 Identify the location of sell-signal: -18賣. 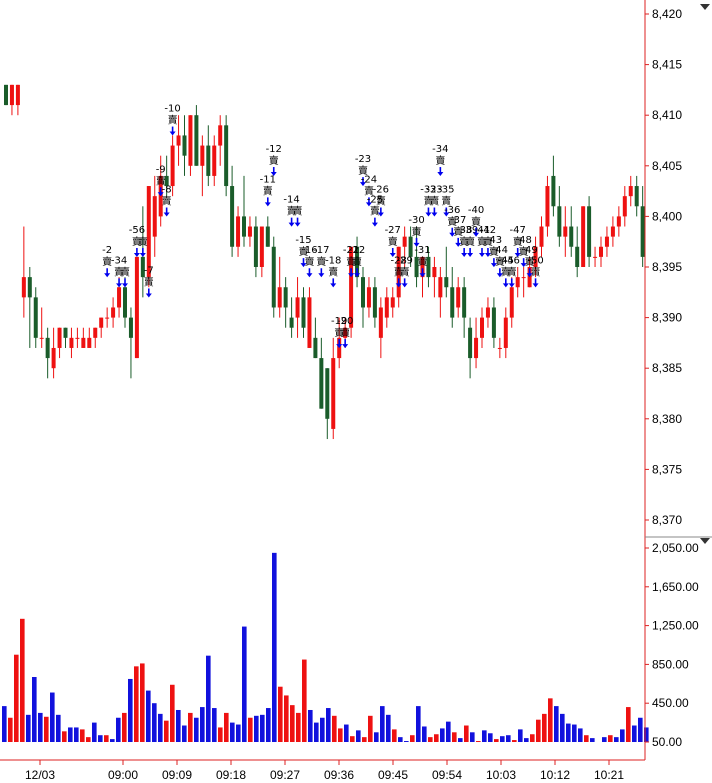
(333, 271).